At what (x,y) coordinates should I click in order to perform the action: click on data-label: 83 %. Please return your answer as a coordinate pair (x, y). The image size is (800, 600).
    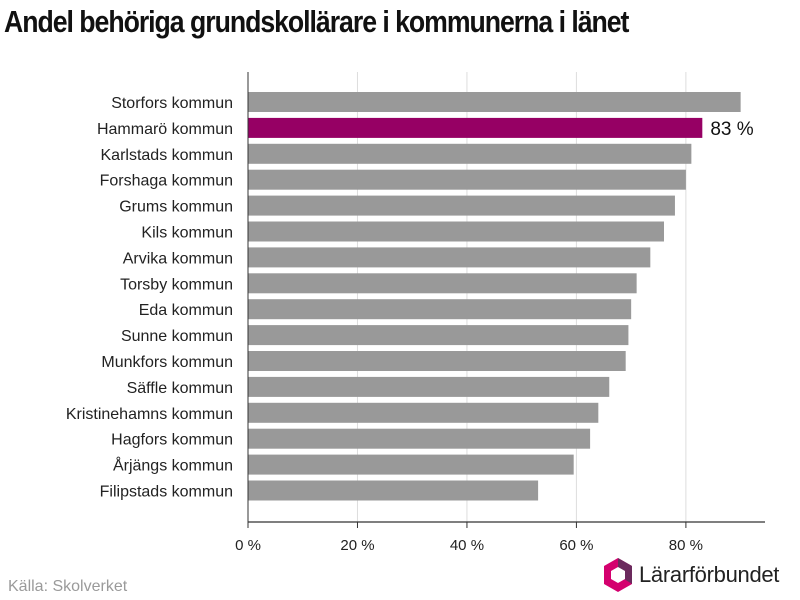
    Looking at the image, I should click on (731, 129).